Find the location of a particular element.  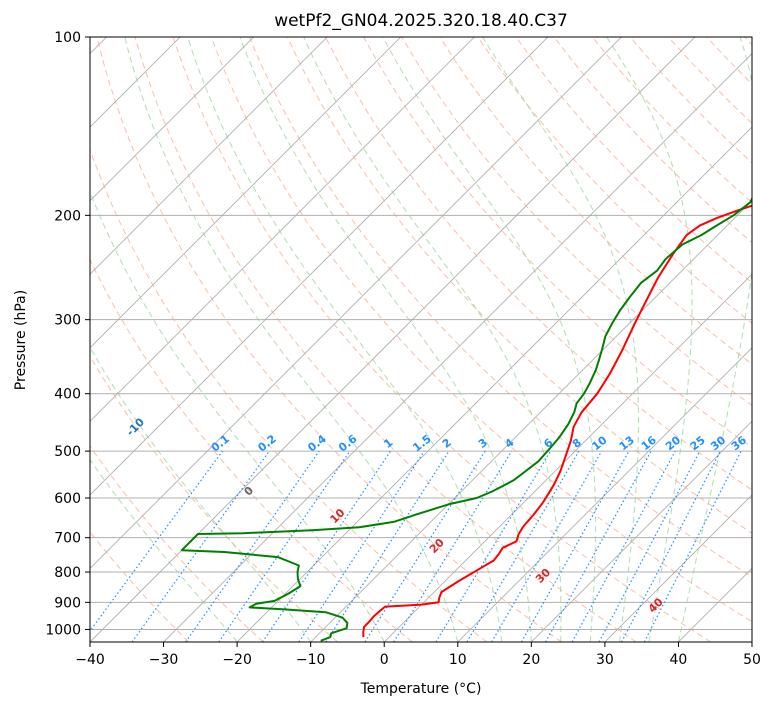

x-tick-label: 50 is located at coordinates (752, 660).